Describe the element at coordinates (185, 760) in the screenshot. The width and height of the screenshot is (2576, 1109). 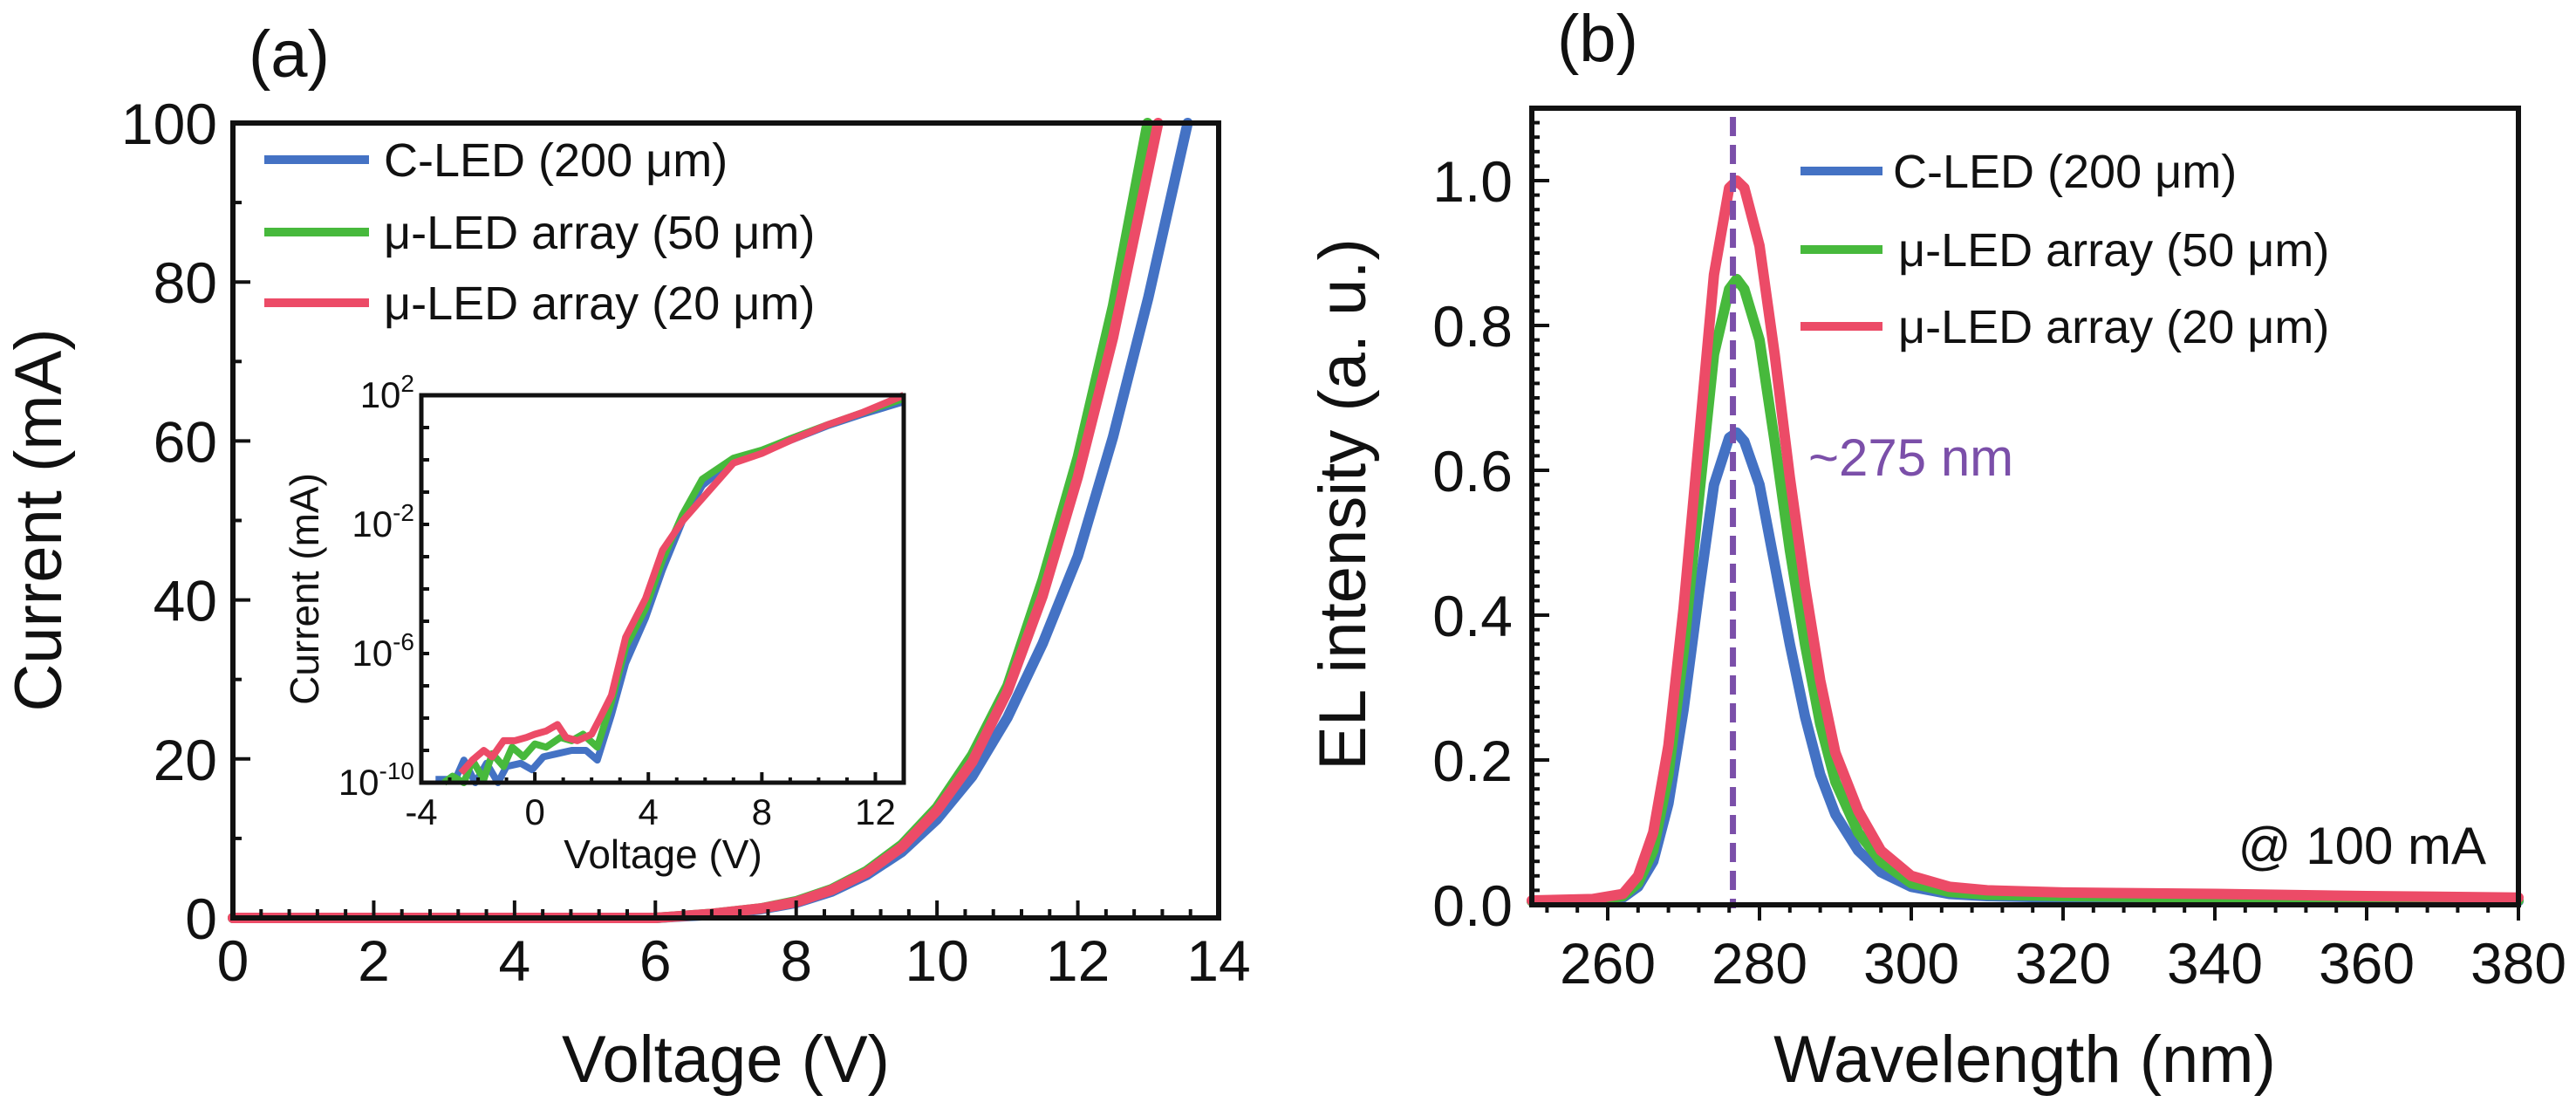
I see `y-tick-label: 20` at that location.